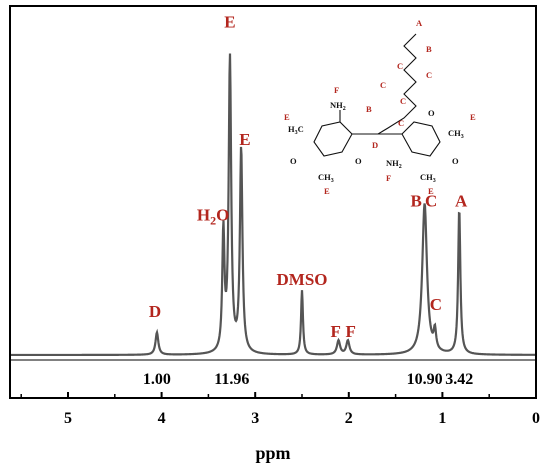 This screenshot has width=550, height=473. Describe the element at coordinates (296, 130) in the screenshot. I see `left-ch3-top: H3C` at that location.